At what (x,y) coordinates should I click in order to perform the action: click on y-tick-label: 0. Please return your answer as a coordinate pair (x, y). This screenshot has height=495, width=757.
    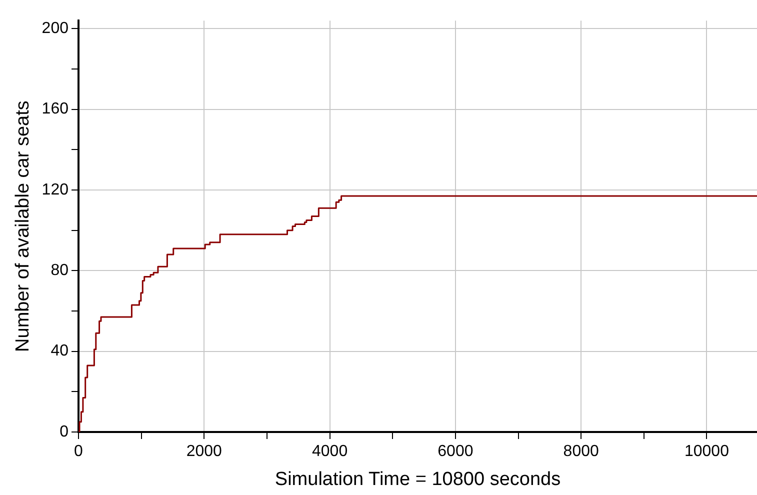
    Looking at the image, I should click on (64, 431).